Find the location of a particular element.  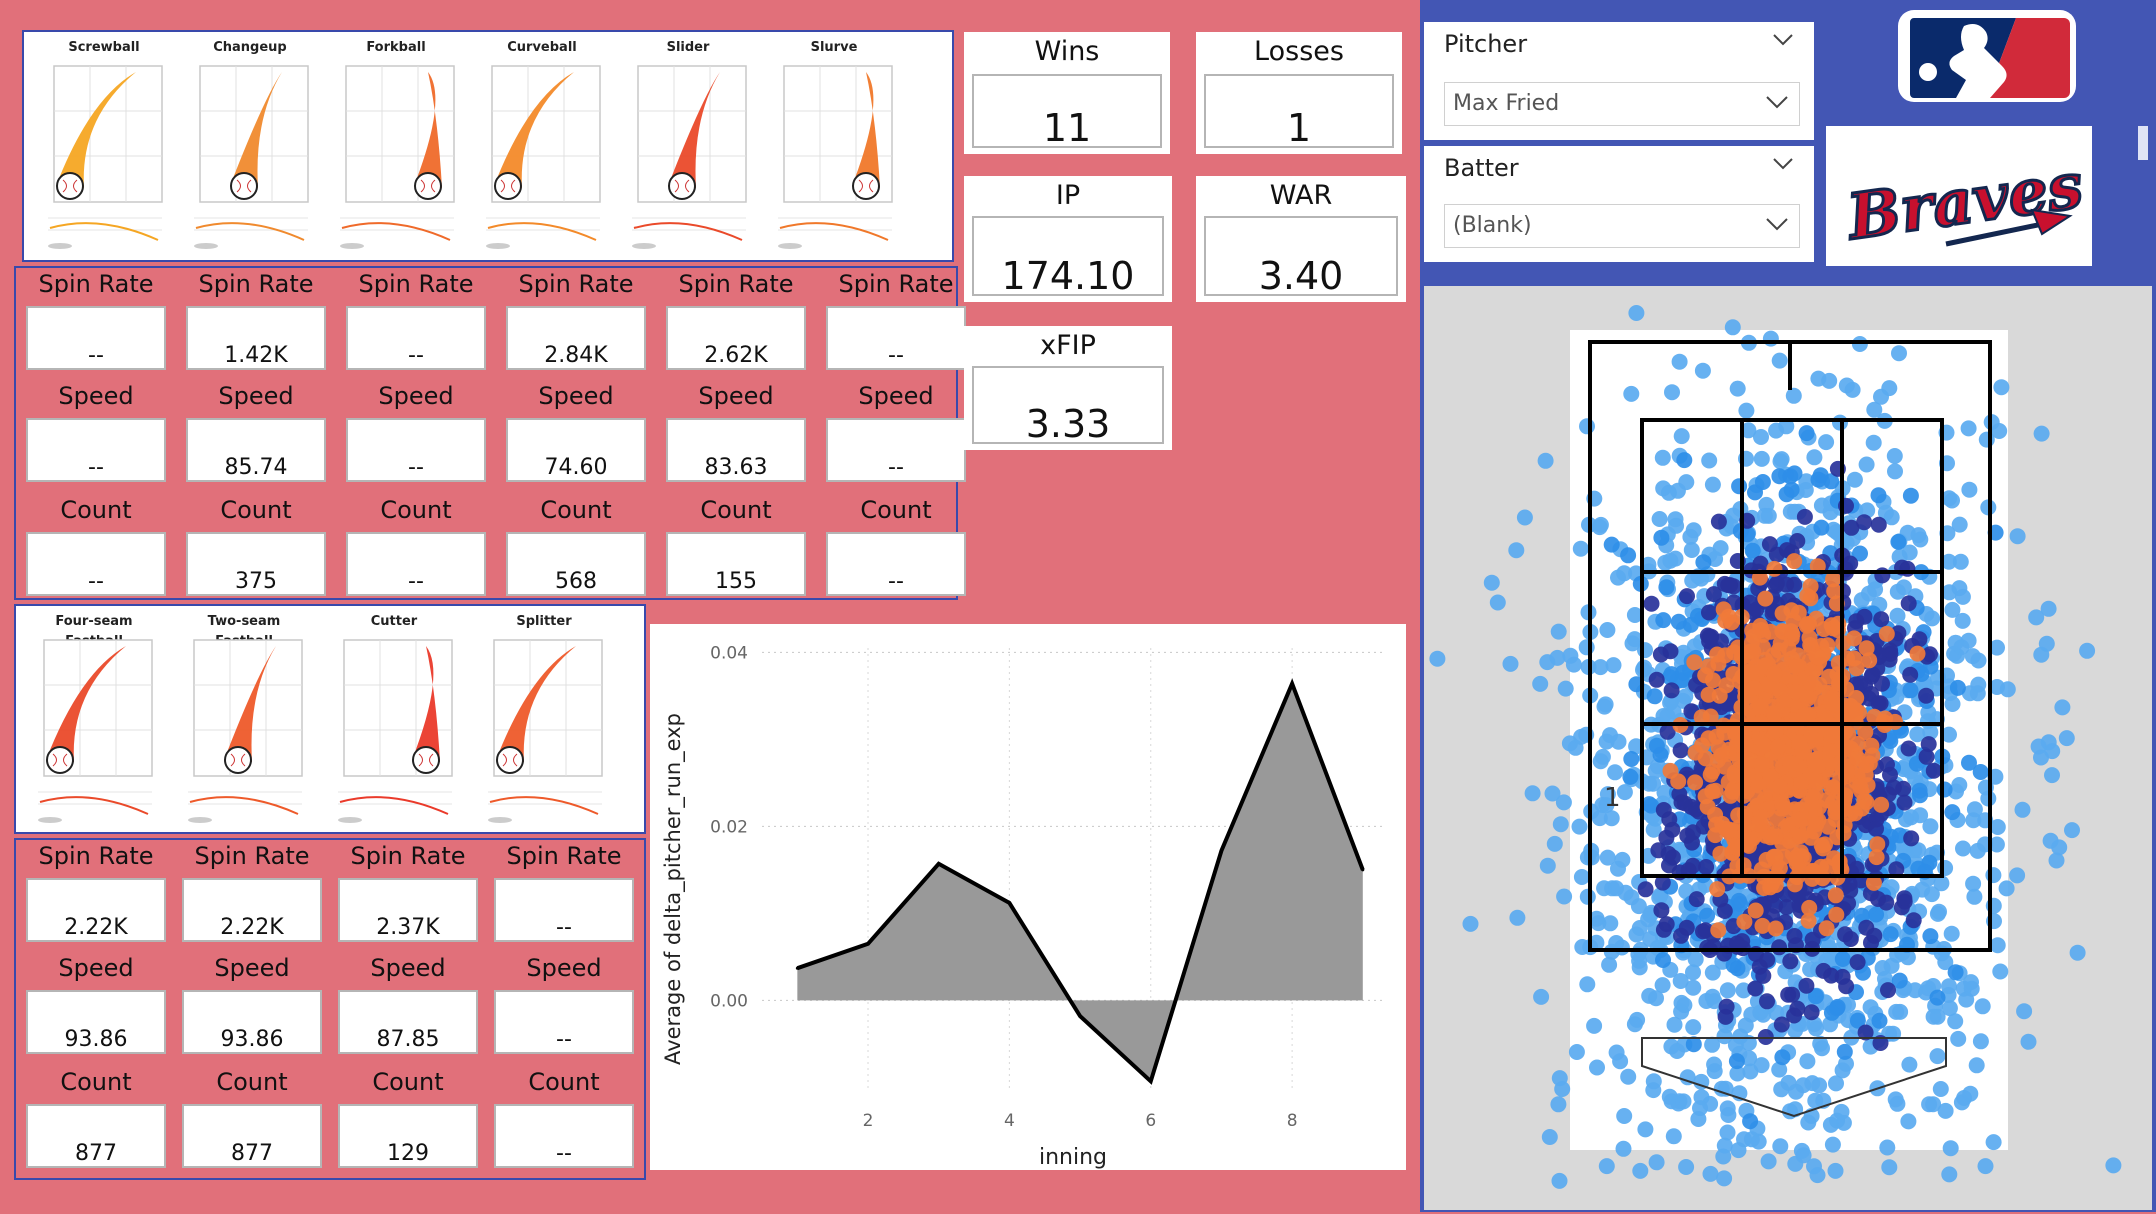

batter-dropdown: (Blank) is located at coordinates (1622, 226).